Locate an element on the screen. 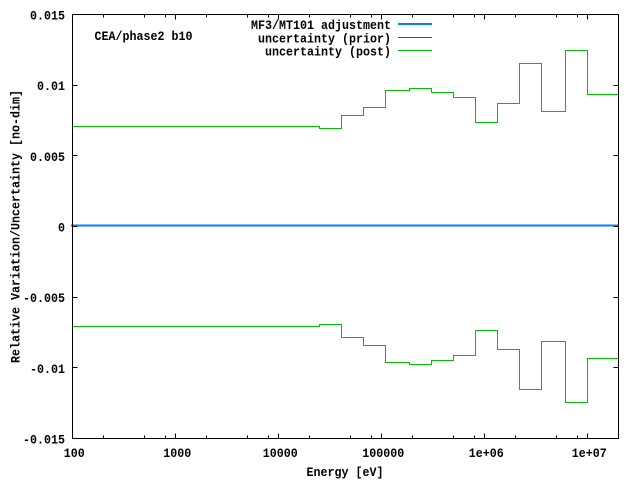 The width and height of the screenshot is (640, 480). svg-text: -0.005 is located at coordinates (44, 298).